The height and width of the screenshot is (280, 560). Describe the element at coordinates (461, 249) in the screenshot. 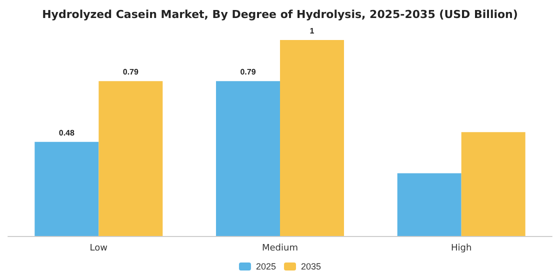

I see `x-tick-label: High` at that location.